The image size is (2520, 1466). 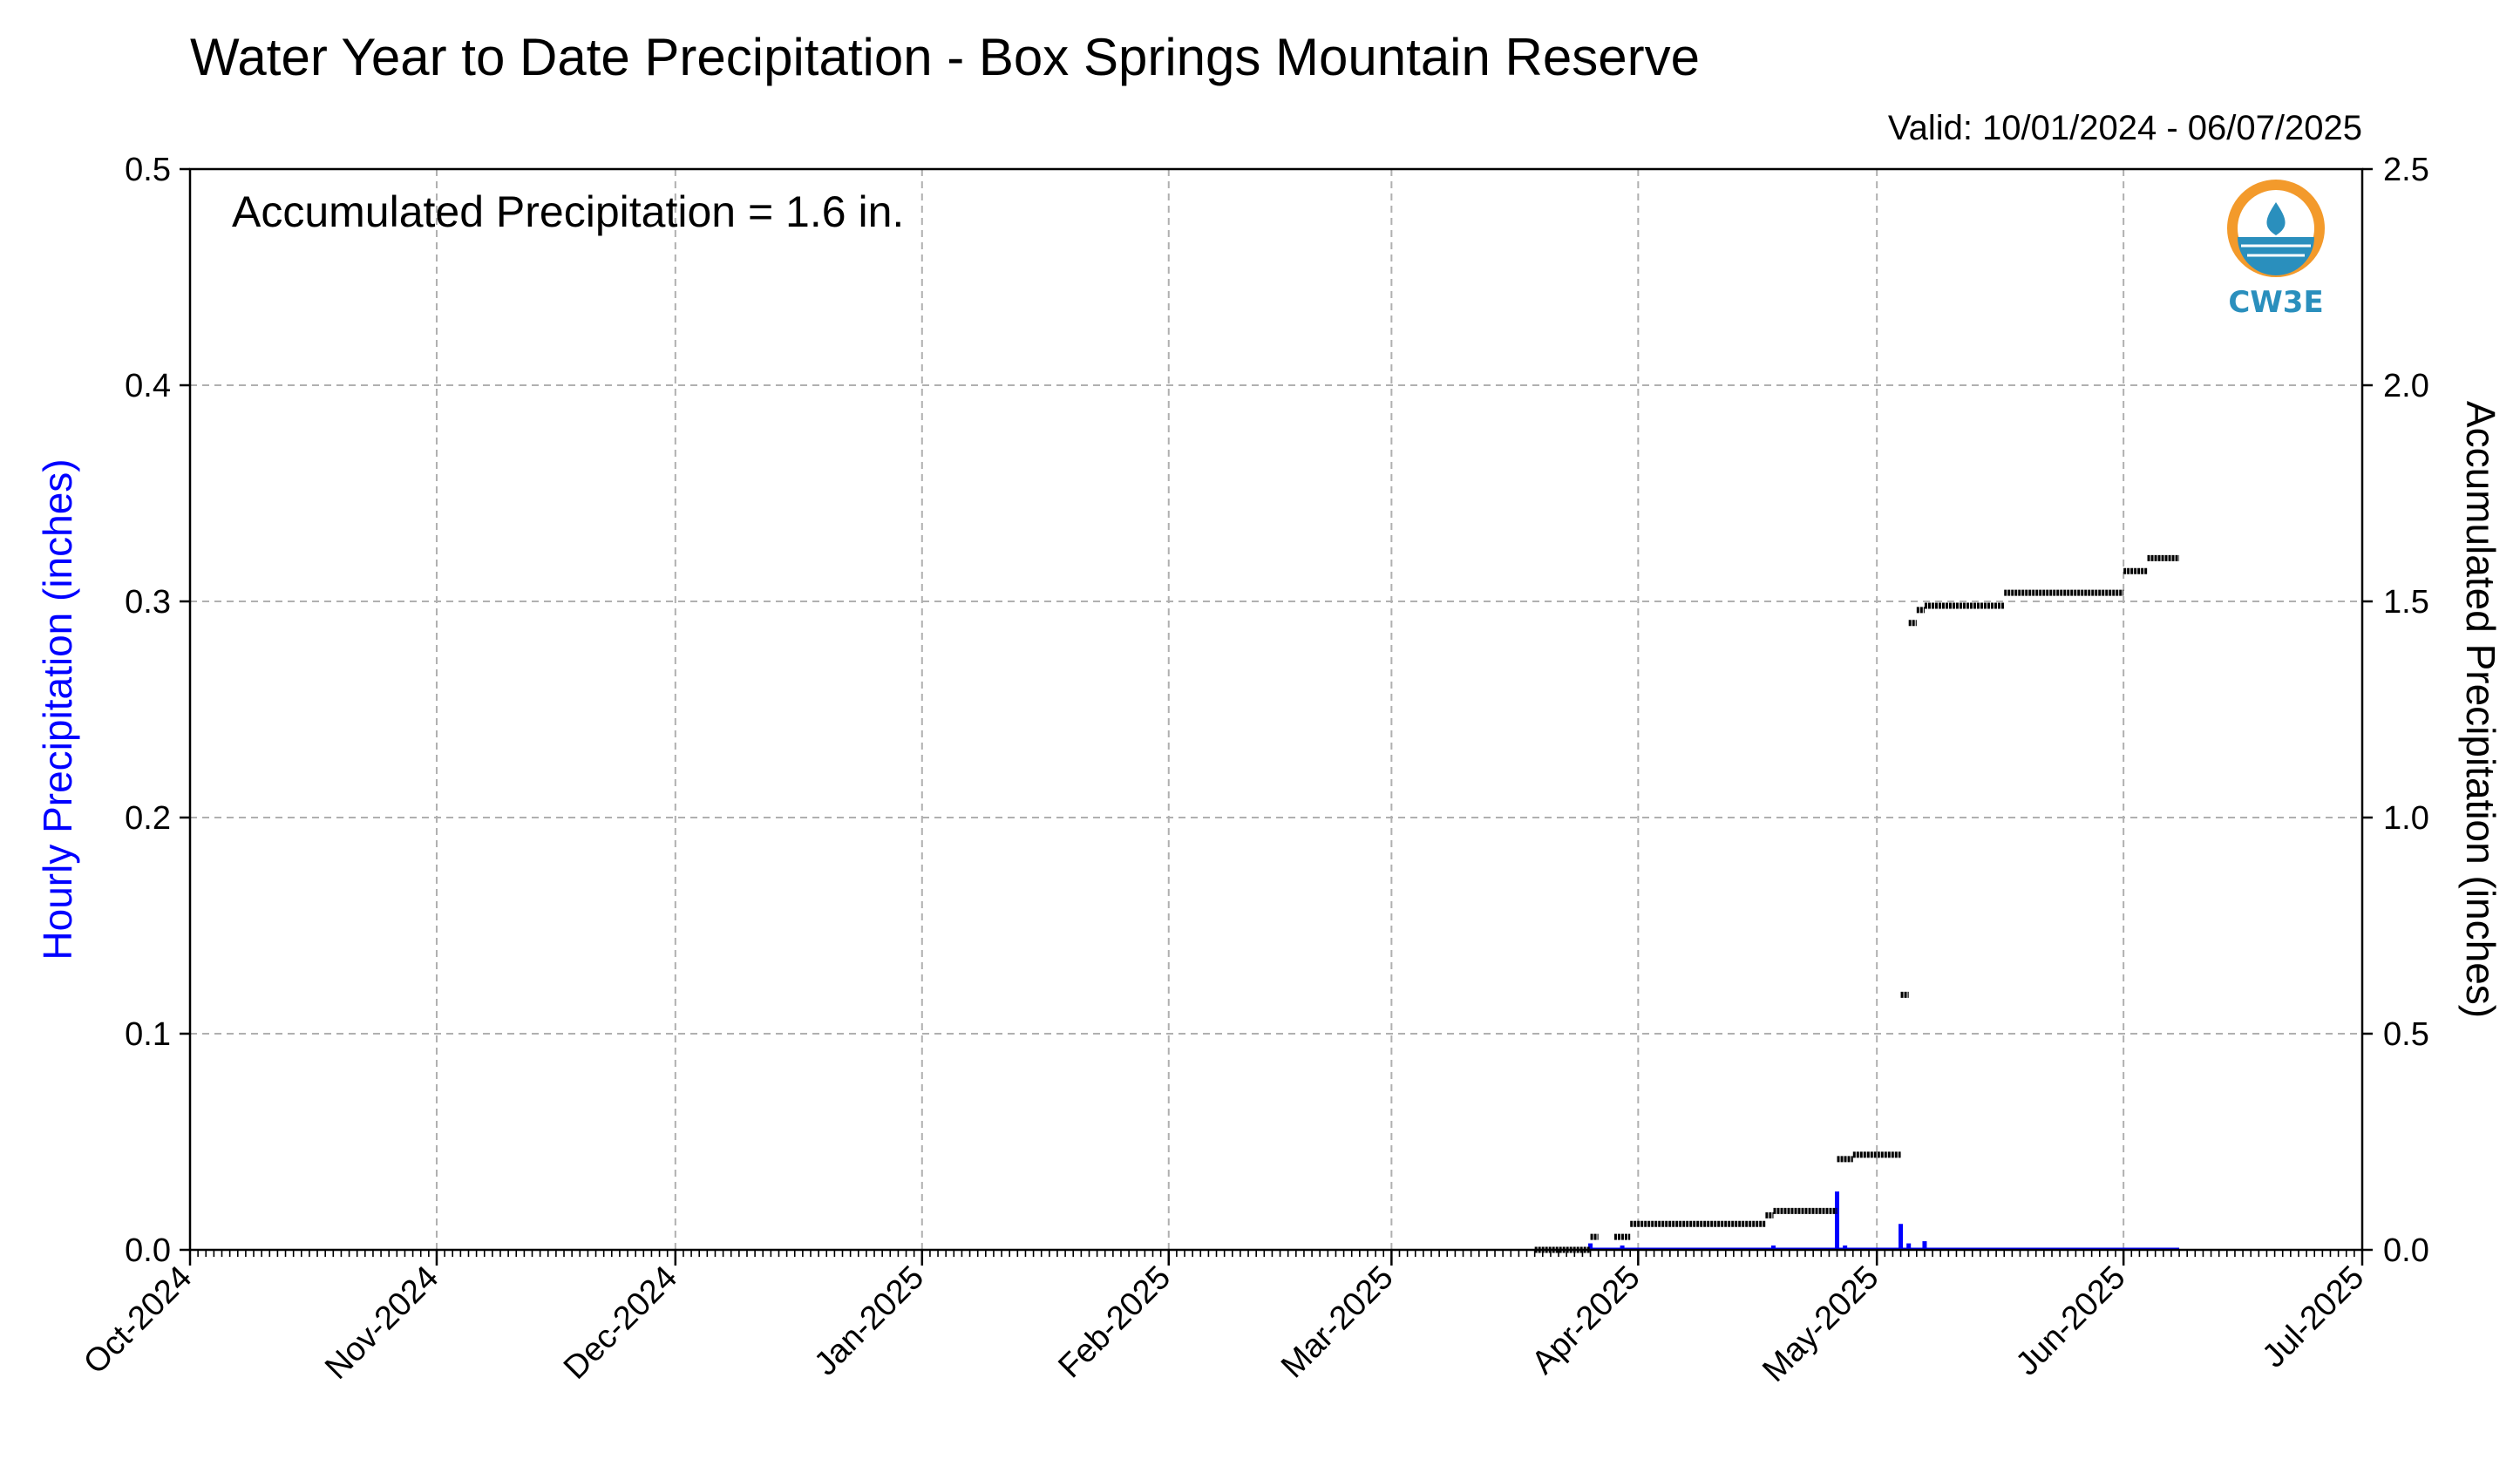 I want to click on x-tick-label: Jan-2025, so click(x=869, y=1321).